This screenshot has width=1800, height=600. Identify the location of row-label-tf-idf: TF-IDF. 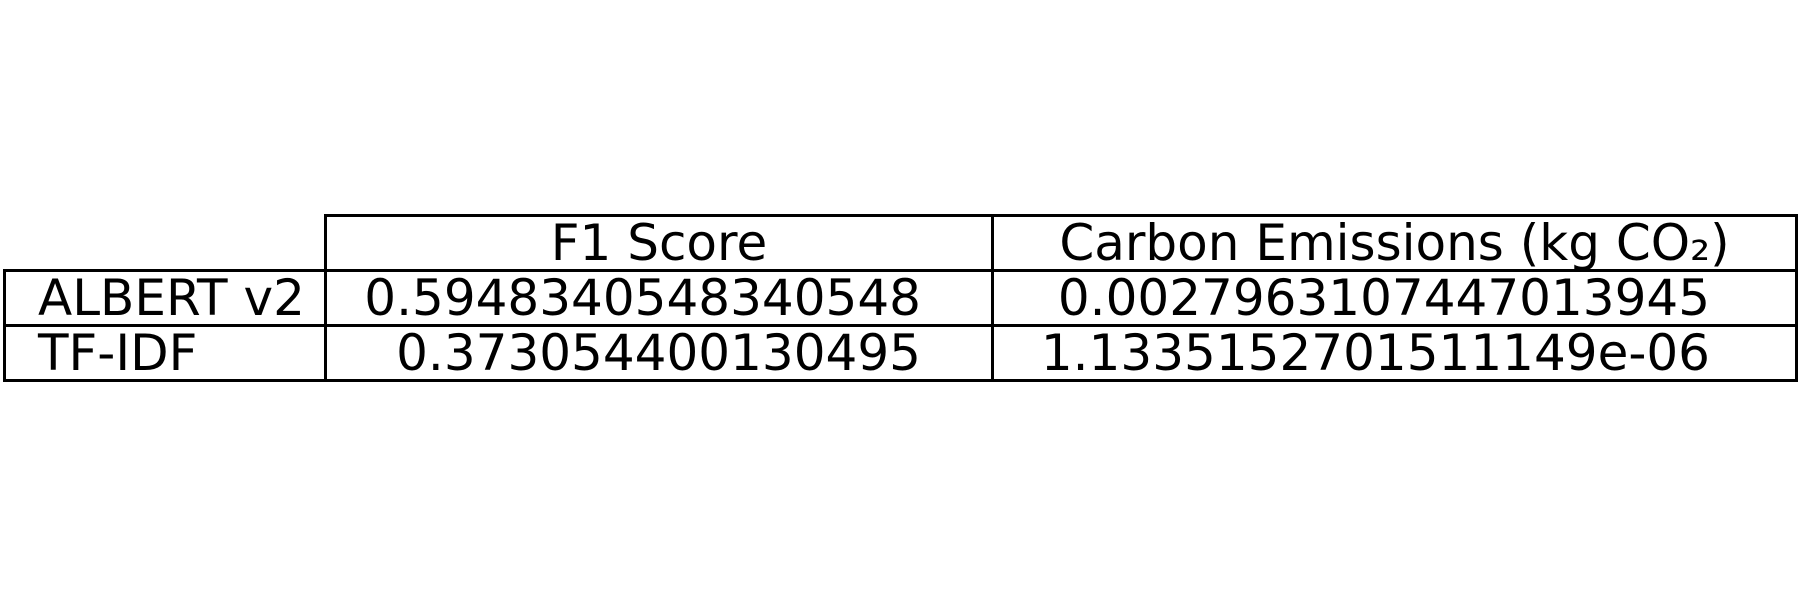
(165, 353).